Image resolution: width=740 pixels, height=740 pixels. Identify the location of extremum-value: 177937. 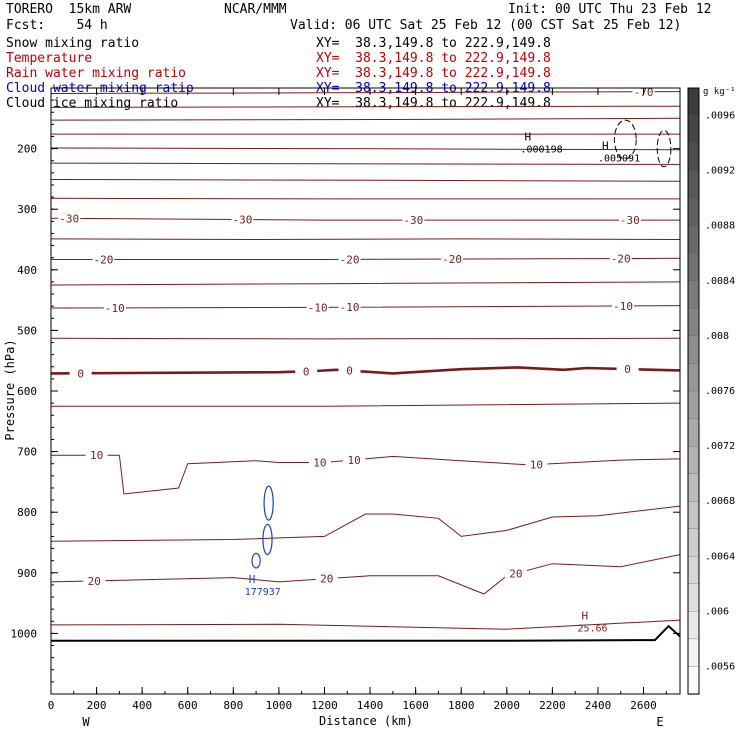
(263, 592).